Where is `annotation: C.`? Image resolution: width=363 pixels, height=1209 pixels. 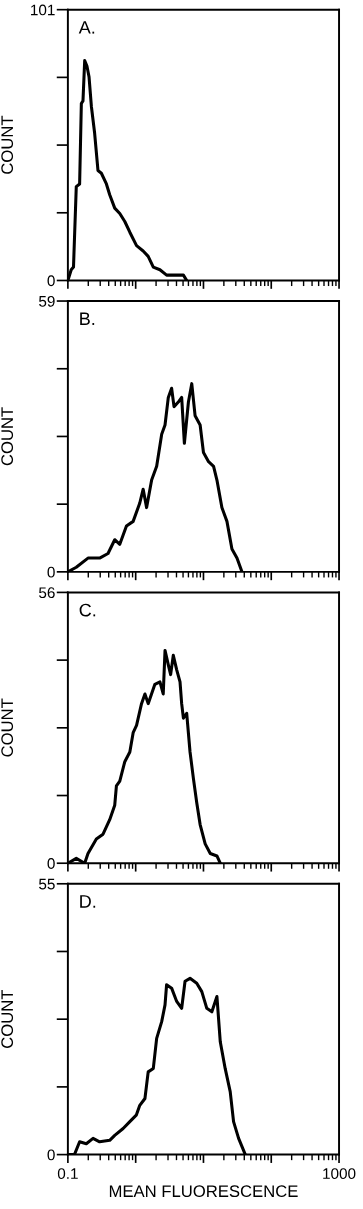 annotation: C. is located at coordinates (87, 610).